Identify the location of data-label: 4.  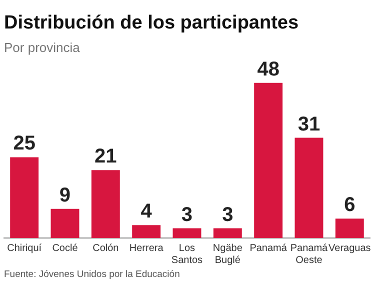
(146, 211).